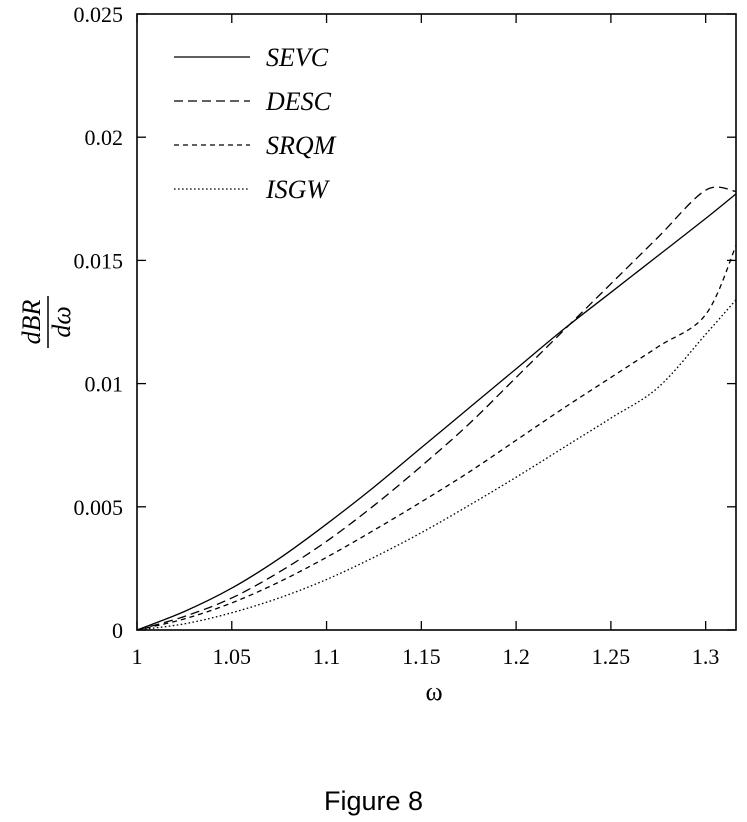 This screenshot has height=822, width=747. What do you see at coordinates (297, 57) in the screenshot?
I see `legend-label-sevc: SEVC` at bounding box center [297, 57].